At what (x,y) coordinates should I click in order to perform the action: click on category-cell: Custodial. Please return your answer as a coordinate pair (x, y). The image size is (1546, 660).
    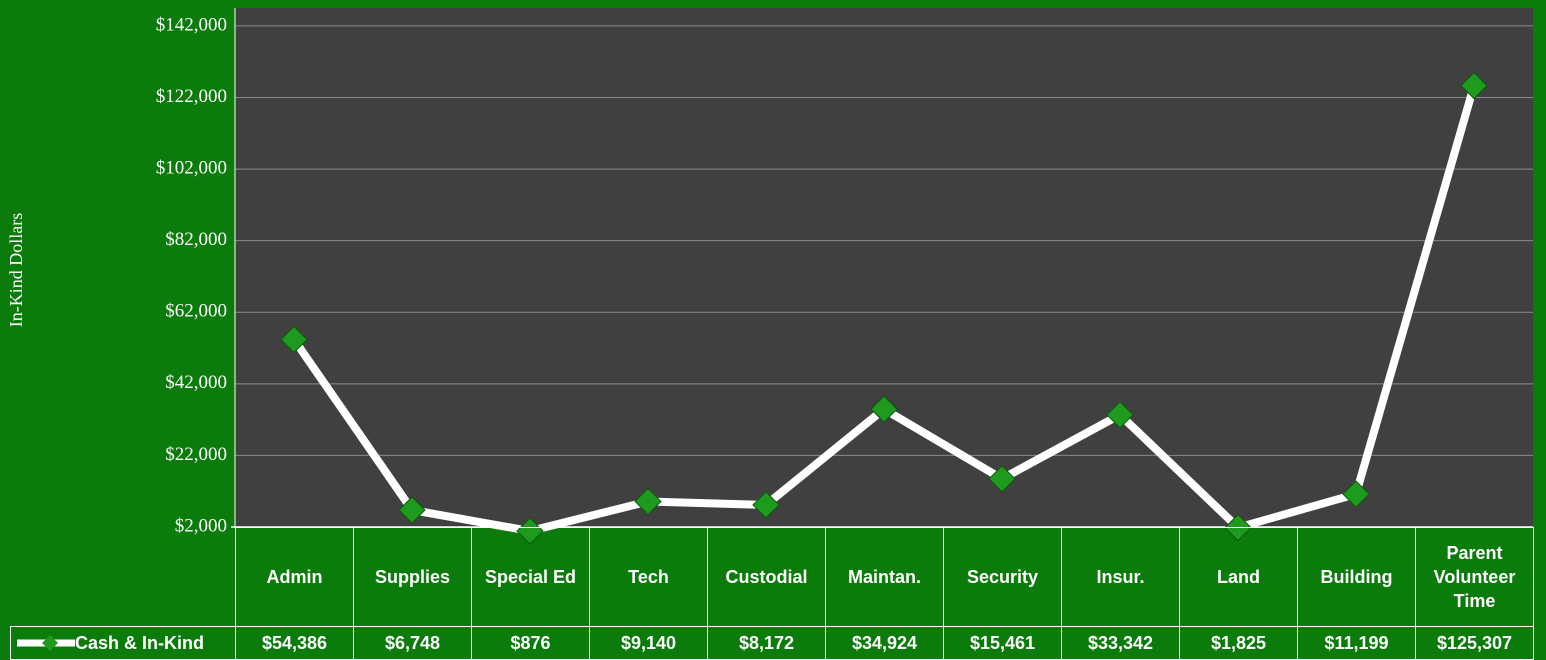
    Looking at the image, I should click on (766, 577).